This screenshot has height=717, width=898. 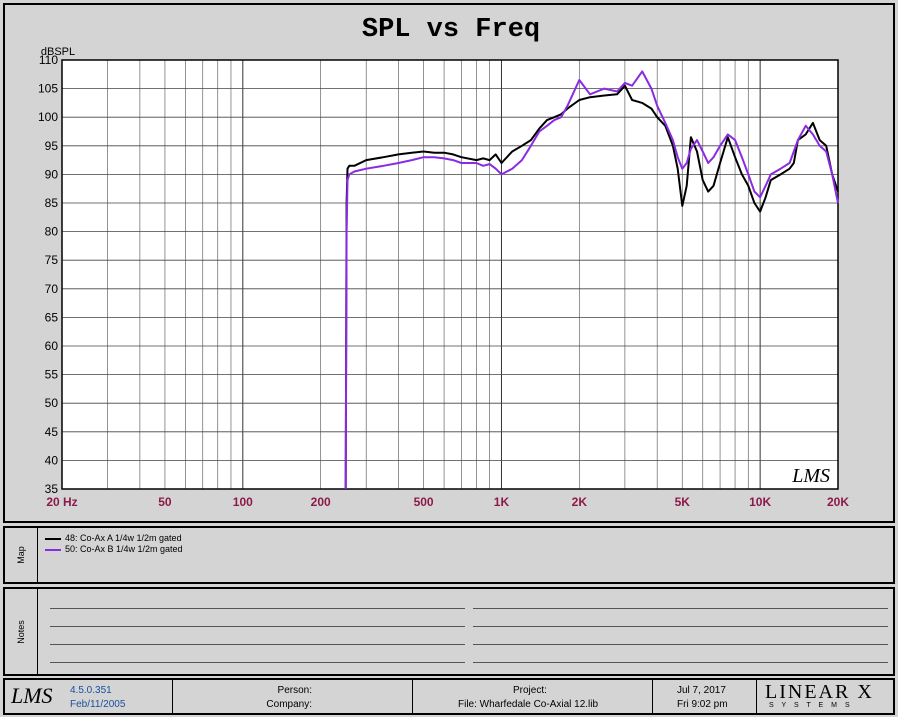 I want to click on notes-panel: Notes, so click(x=449, y=631).